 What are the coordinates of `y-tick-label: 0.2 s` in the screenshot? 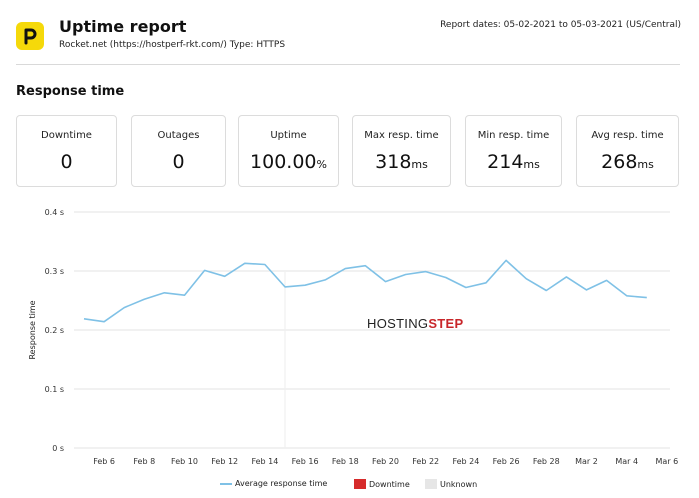 It's located at (54, 330).